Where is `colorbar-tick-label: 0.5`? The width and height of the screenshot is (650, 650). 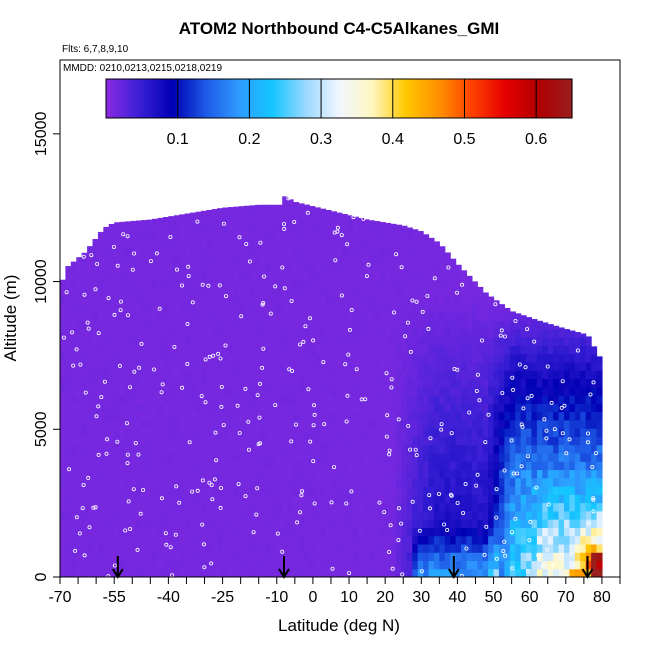 colorbar-tick-label: 0.5 is located at coordinates (464, 139).